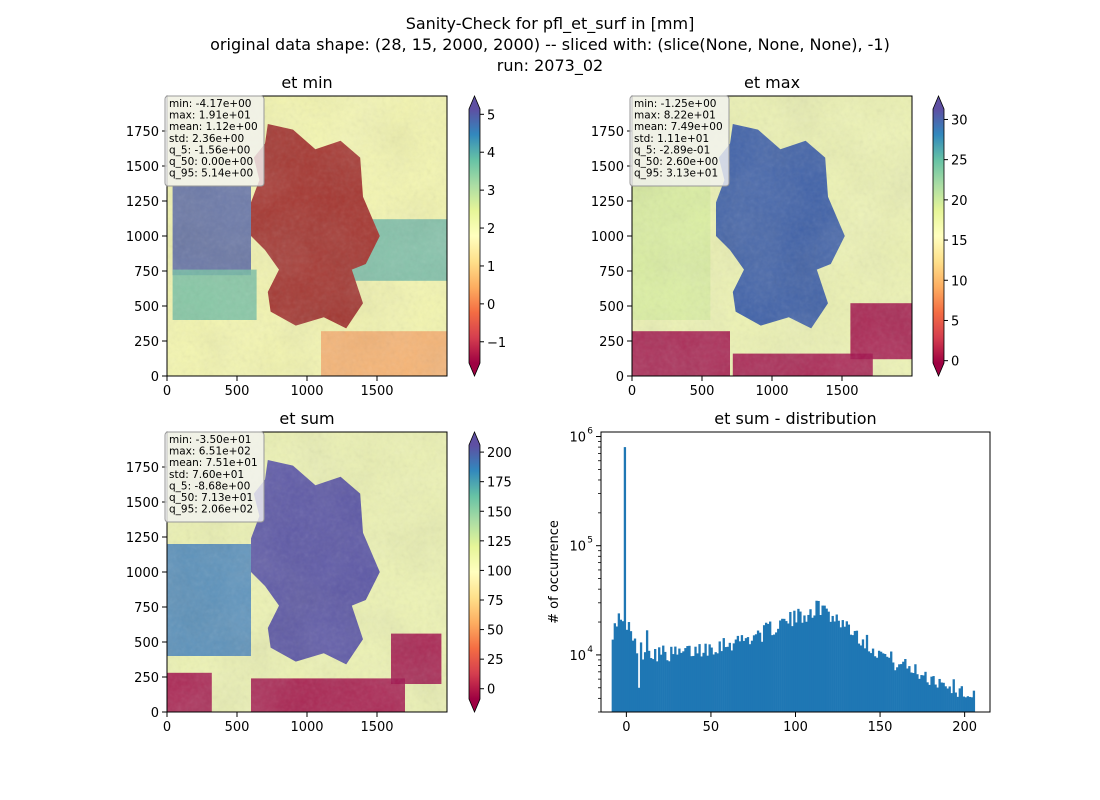 This screenshot has width=1100, height=800. Describe the element at coordinates (306, 418) in the screenshot. I see `panel-title: et sum` at that location.